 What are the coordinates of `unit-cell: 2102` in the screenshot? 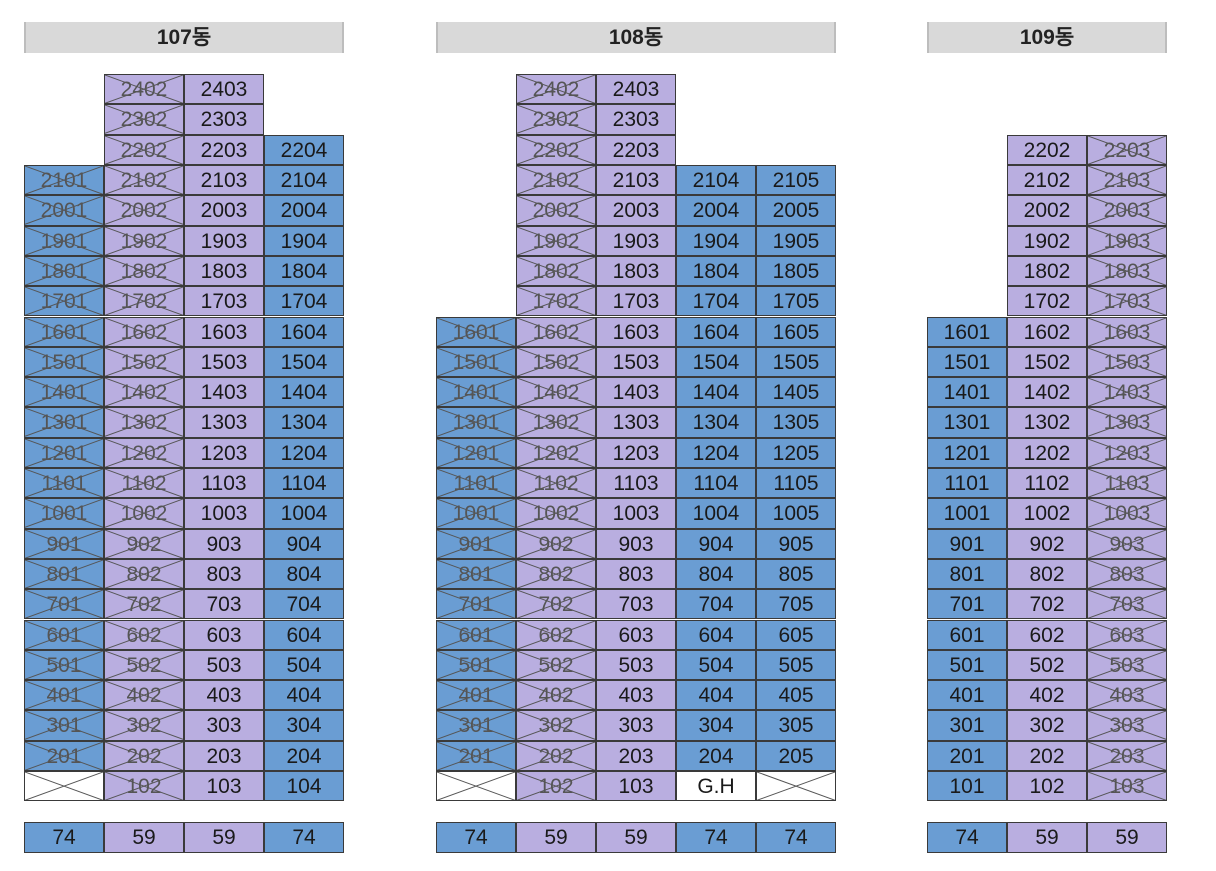 It's located at (1047, 180).